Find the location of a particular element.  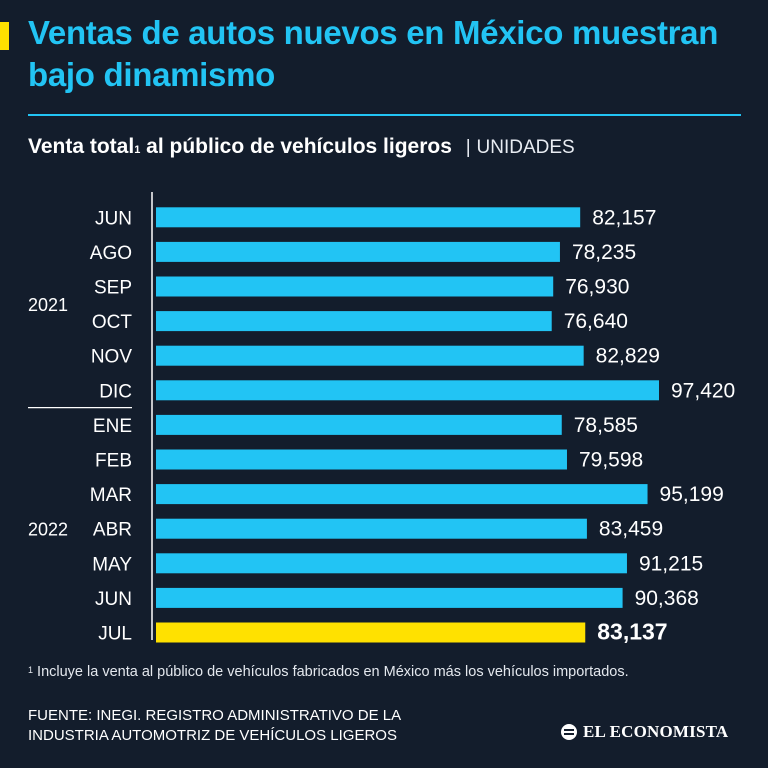

value-label: 79,598 is located at coordinates (611, 460).